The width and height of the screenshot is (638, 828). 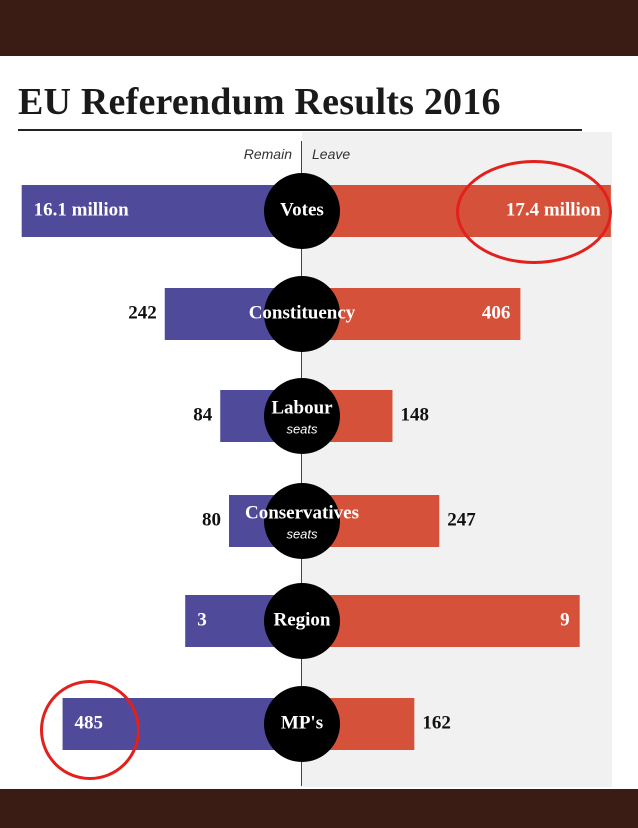 I want to click on row-label-disc-labour, so click(x=302, y=416).